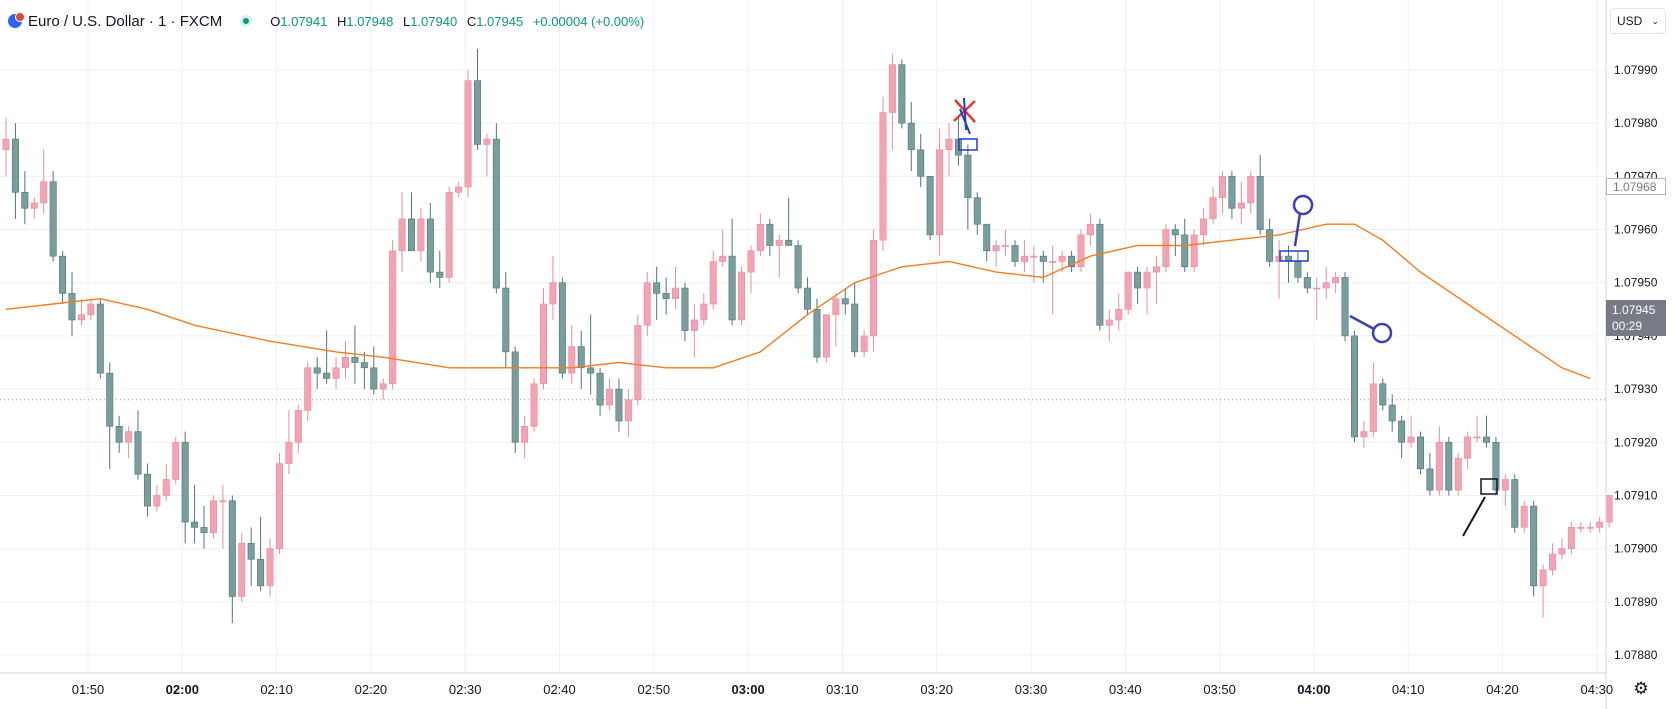 Image resolution: width=1675 pixels, height=709 pixels. Describe the element at coordinates (1636, 495) in the screenshot. I see `price-tick-label: 1.07910` at that location.